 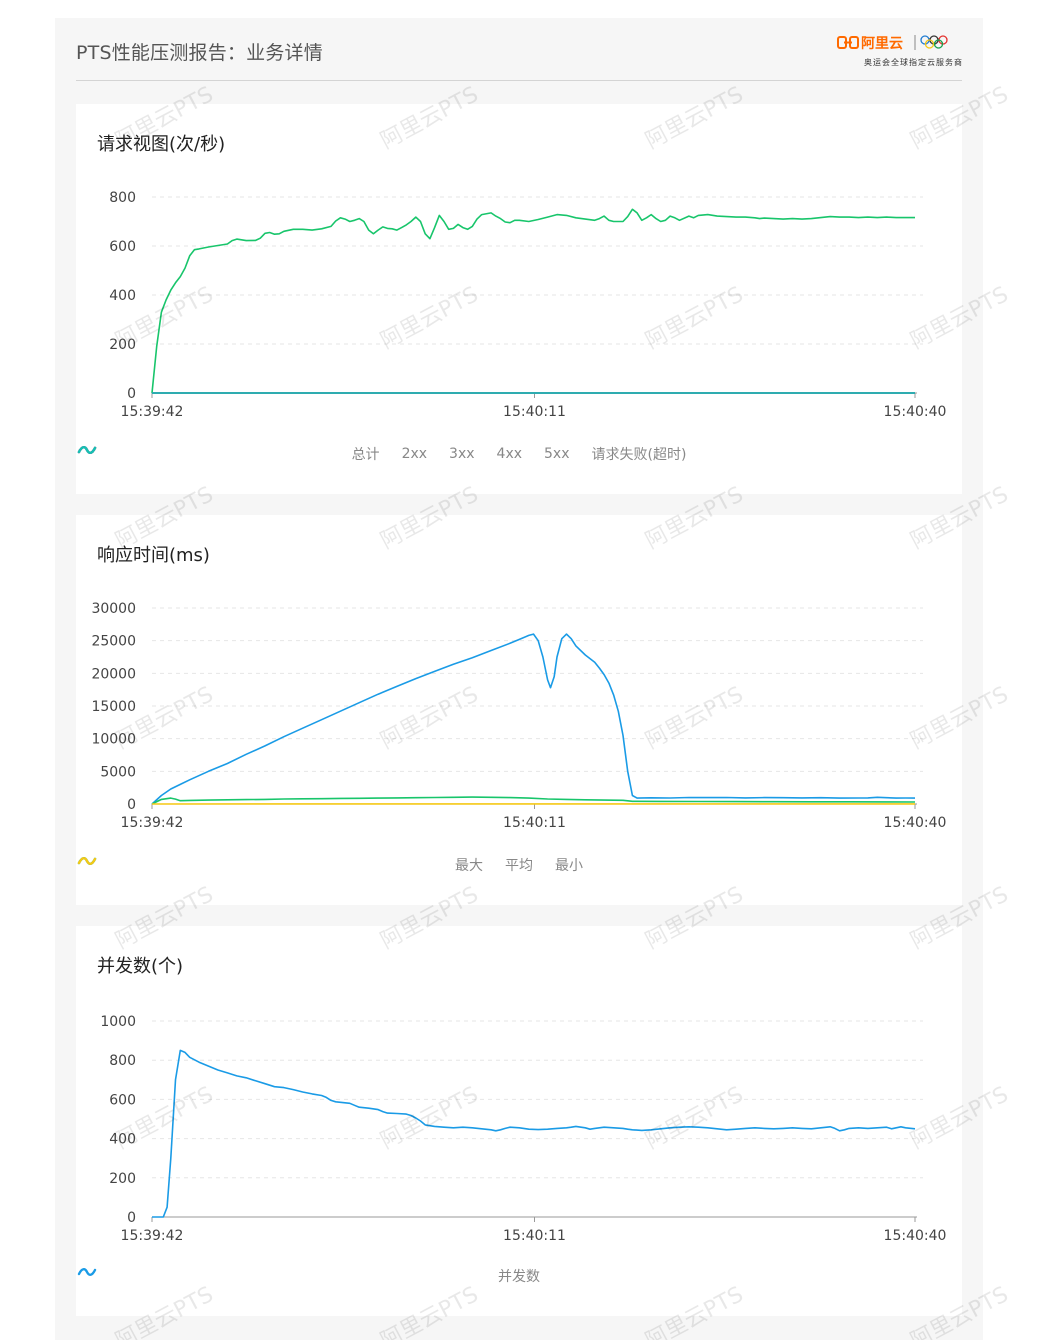 I want to click on chart-title: 响应时间(ms), so click(x=153, y=555).